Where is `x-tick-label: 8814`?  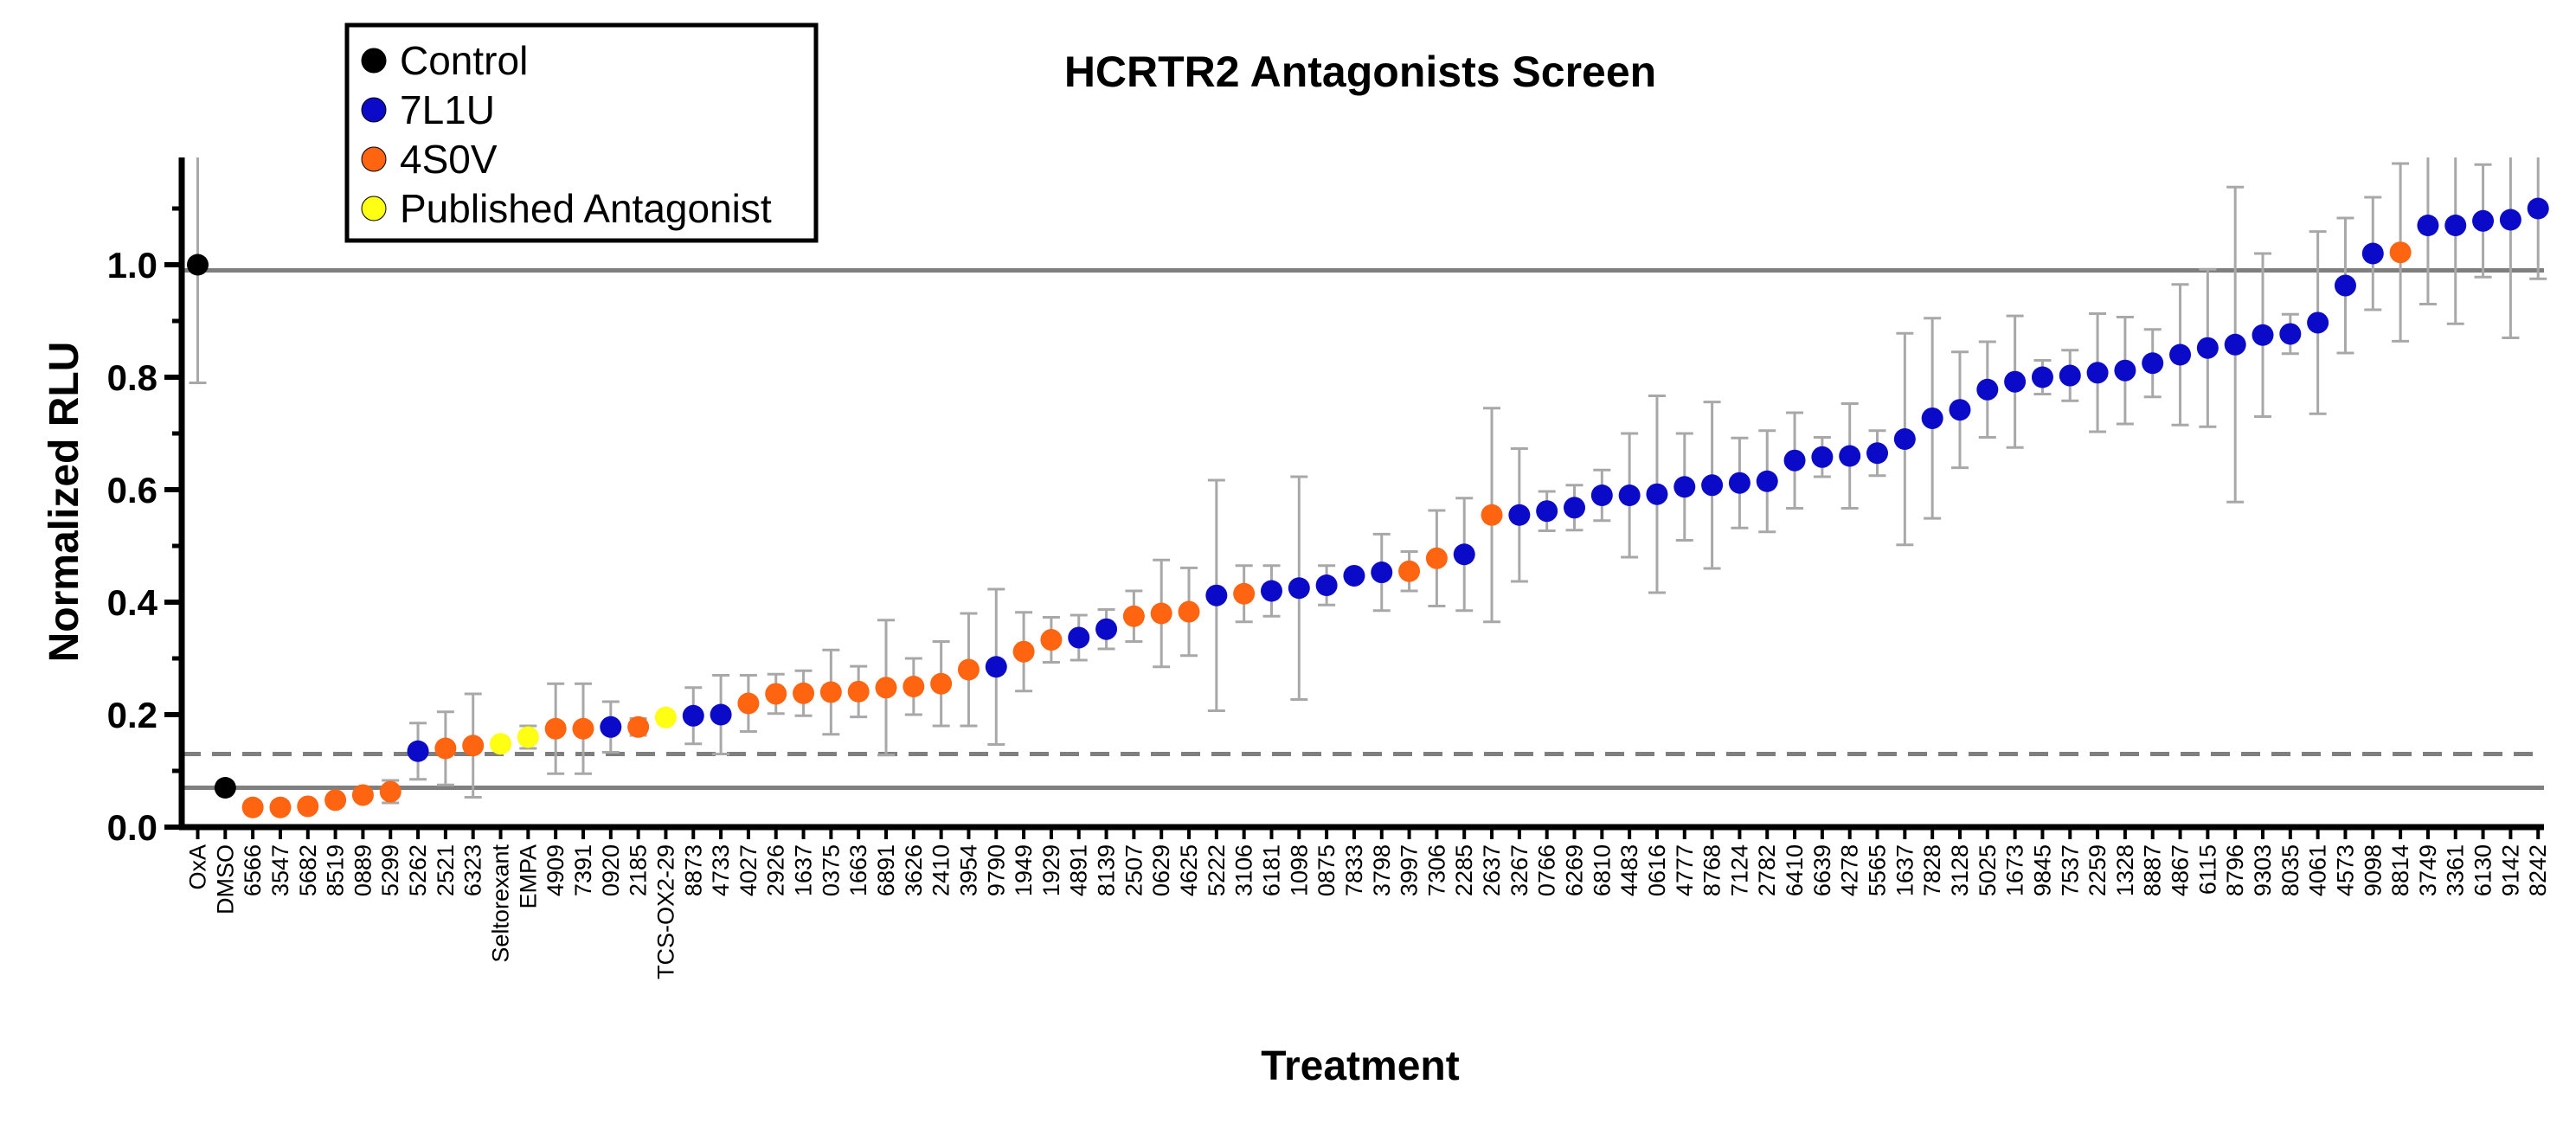 x-tick-label: 8814 is located at coordinates (2400, 870).